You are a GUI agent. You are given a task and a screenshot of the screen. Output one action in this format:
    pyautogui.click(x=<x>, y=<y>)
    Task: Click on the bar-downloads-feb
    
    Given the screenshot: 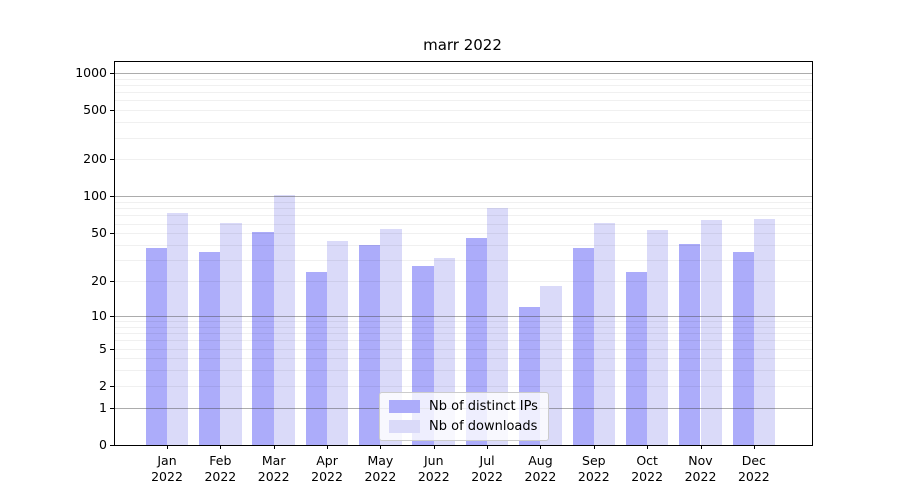 What is the action you would take?
    pyautogui.click(x=231, y=333)
    